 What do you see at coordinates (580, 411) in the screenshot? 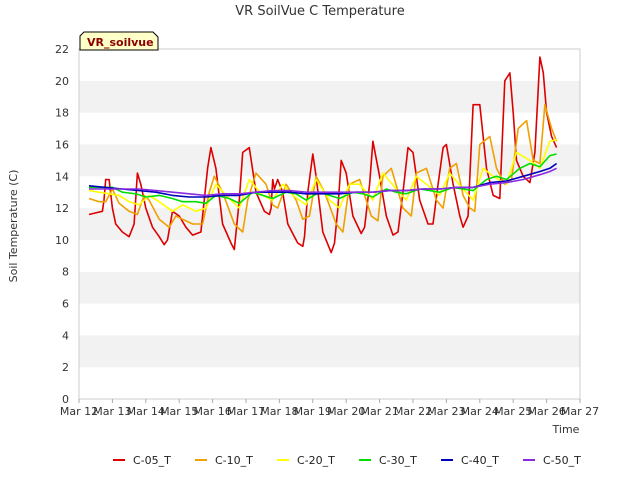
I see `x-tick-label: Mar 27` at bounding box center [580, 411].